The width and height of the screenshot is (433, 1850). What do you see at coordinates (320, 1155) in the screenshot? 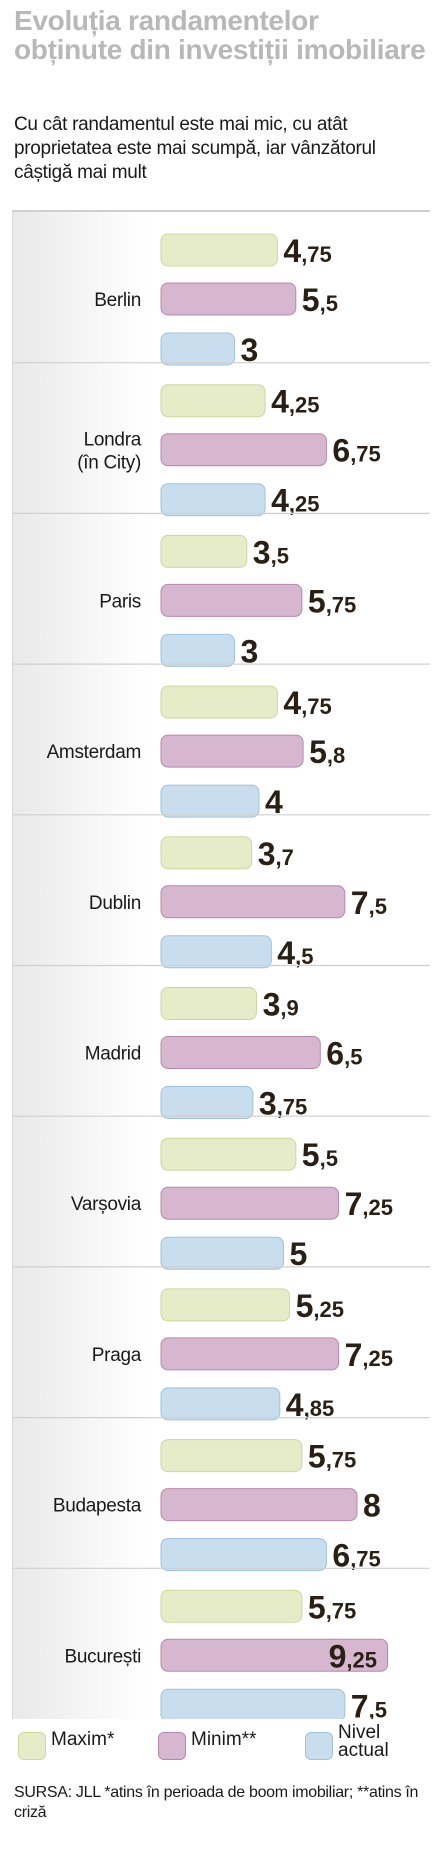
I see `value-label-maxim: 5,5` at bounding box center [320, 1155].